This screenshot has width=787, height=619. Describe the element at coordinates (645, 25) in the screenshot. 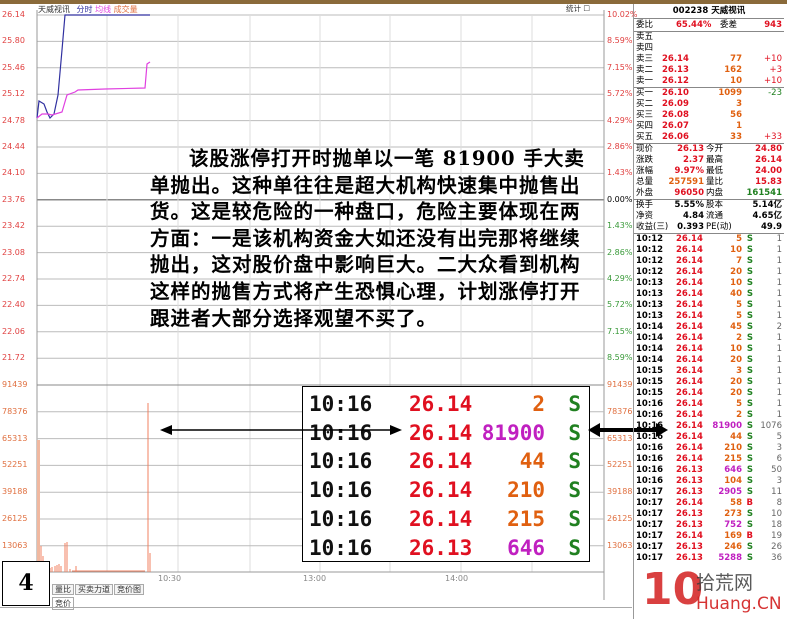

I see `label: 委比` at that location.